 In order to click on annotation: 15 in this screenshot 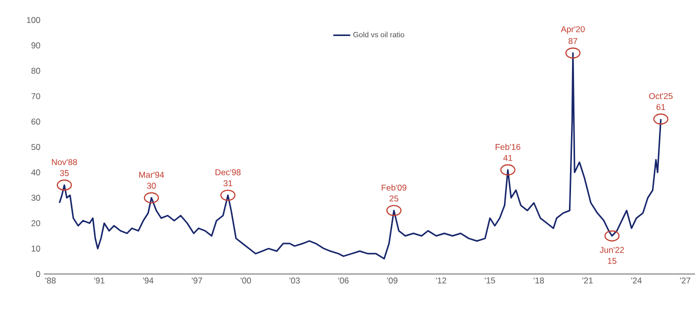, I will do `click(612, 261)`.